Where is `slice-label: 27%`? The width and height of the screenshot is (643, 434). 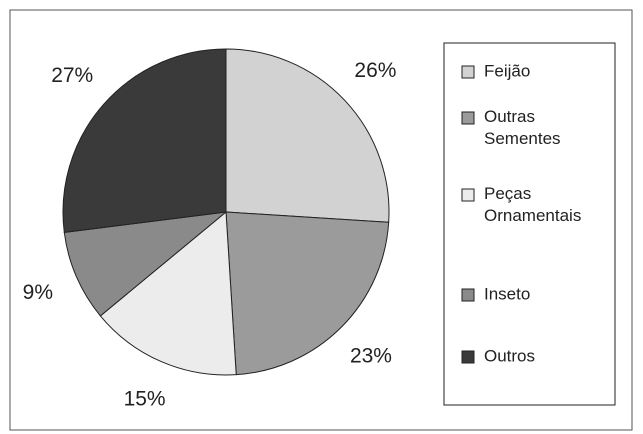
slice-label: 27% is located at coordinates (72, 75).